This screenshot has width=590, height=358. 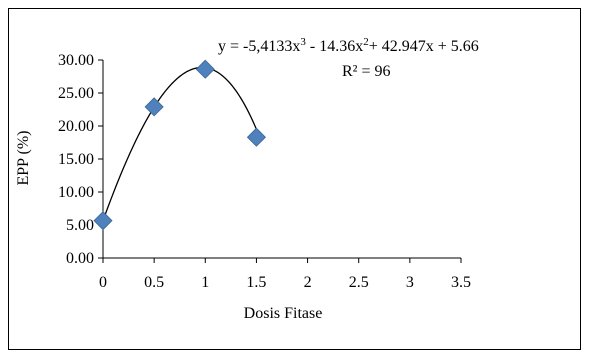 What do you see at coordinates (205, 282) in the screenshot?
I see `x-tick-label: 1` at bounding box center [205, 282].